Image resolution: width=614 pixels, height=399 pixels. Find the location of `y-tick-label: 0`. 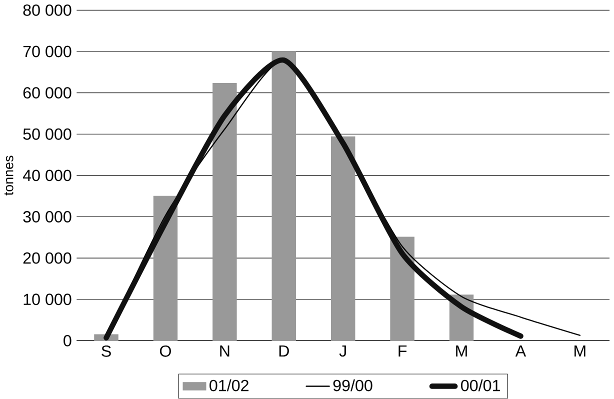

y-tick-label: 0 is located at coordinates (68, 341).